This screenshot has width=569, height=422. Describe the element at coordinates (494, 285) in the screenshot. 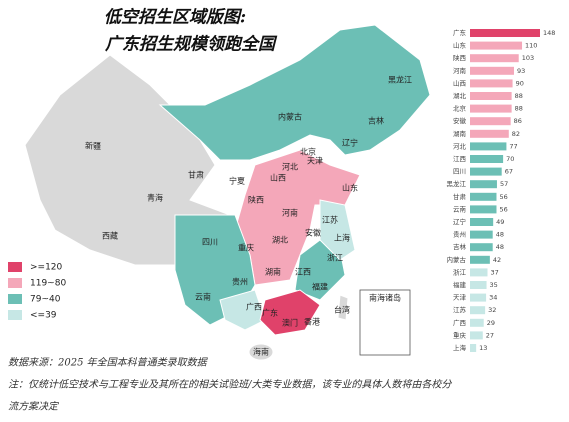

I see `bar-value: 35` at that location.